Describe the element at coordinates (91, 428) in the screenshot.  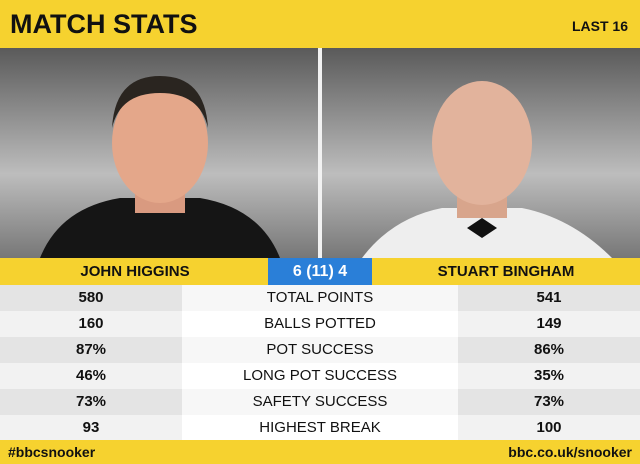
I see `stat-left: 93` at that location.